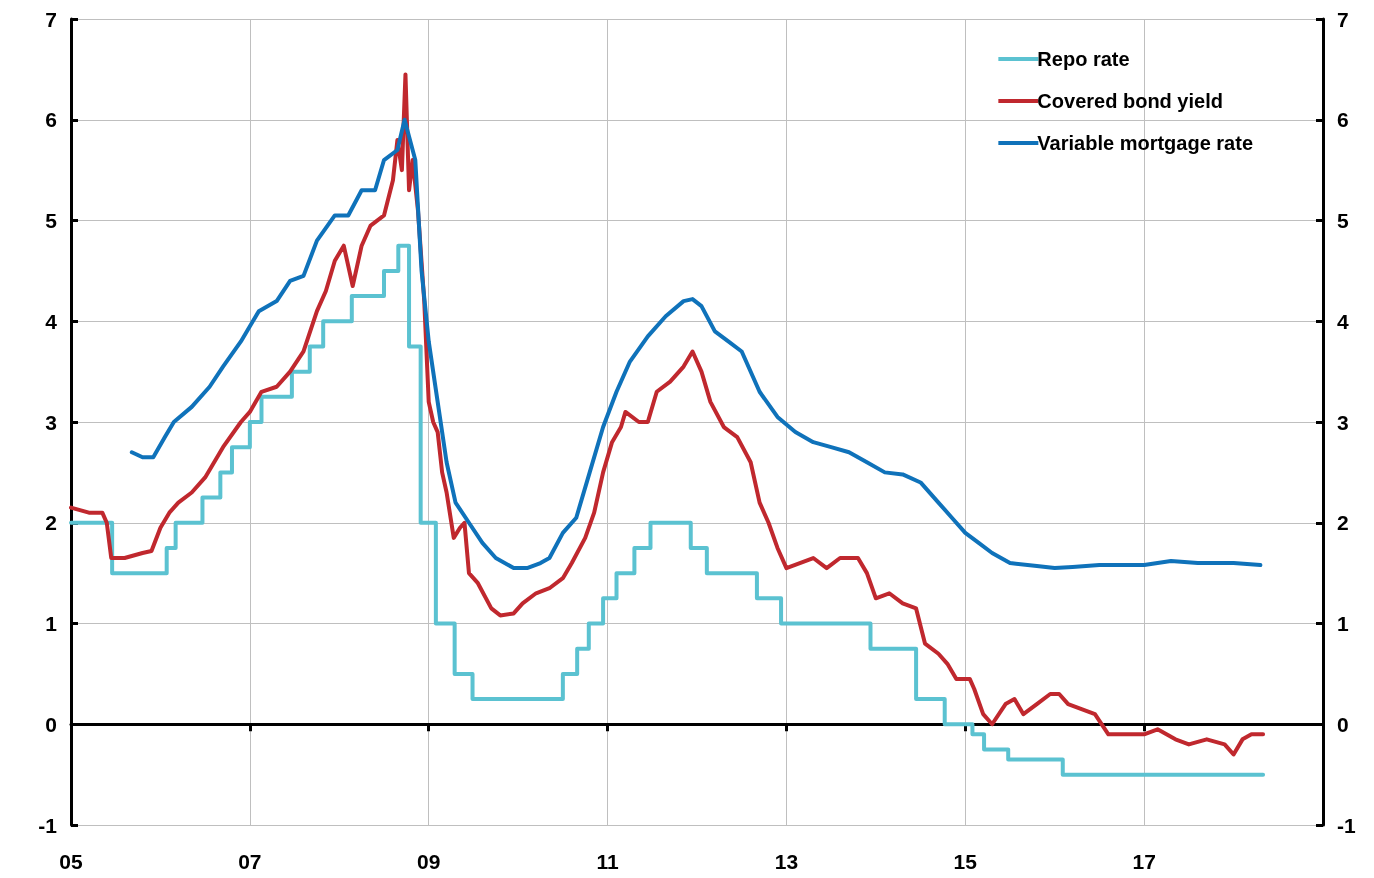 This screenshot has width=1374, height=878. What do you see at coordinates (1145, 143) in the screenshot?
I see `legend-label: Variable mortgage rate` at bounding box center [1145, 143].